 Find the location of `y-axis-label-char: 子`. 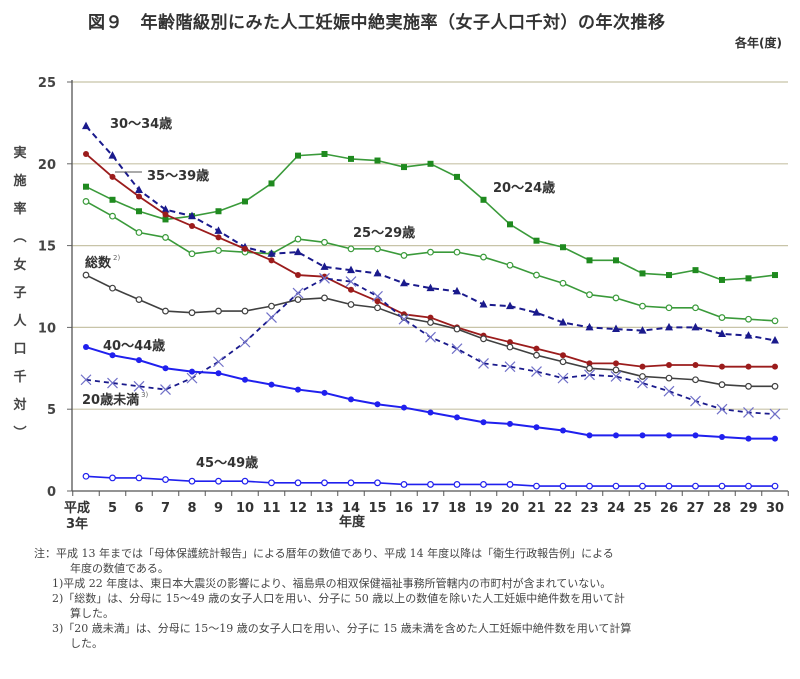

y-axis-label-char: 子 is located at coordinates (20, 293).